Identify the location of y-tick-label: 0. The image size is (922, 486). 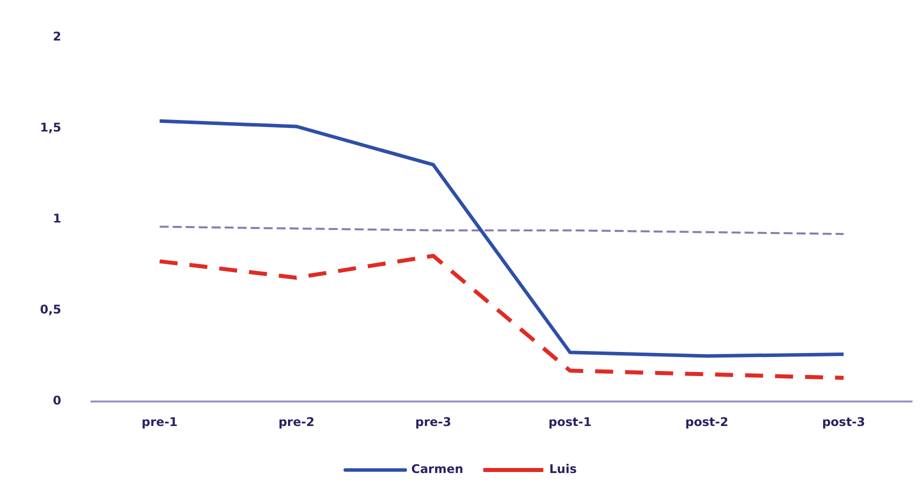
(57, 401).